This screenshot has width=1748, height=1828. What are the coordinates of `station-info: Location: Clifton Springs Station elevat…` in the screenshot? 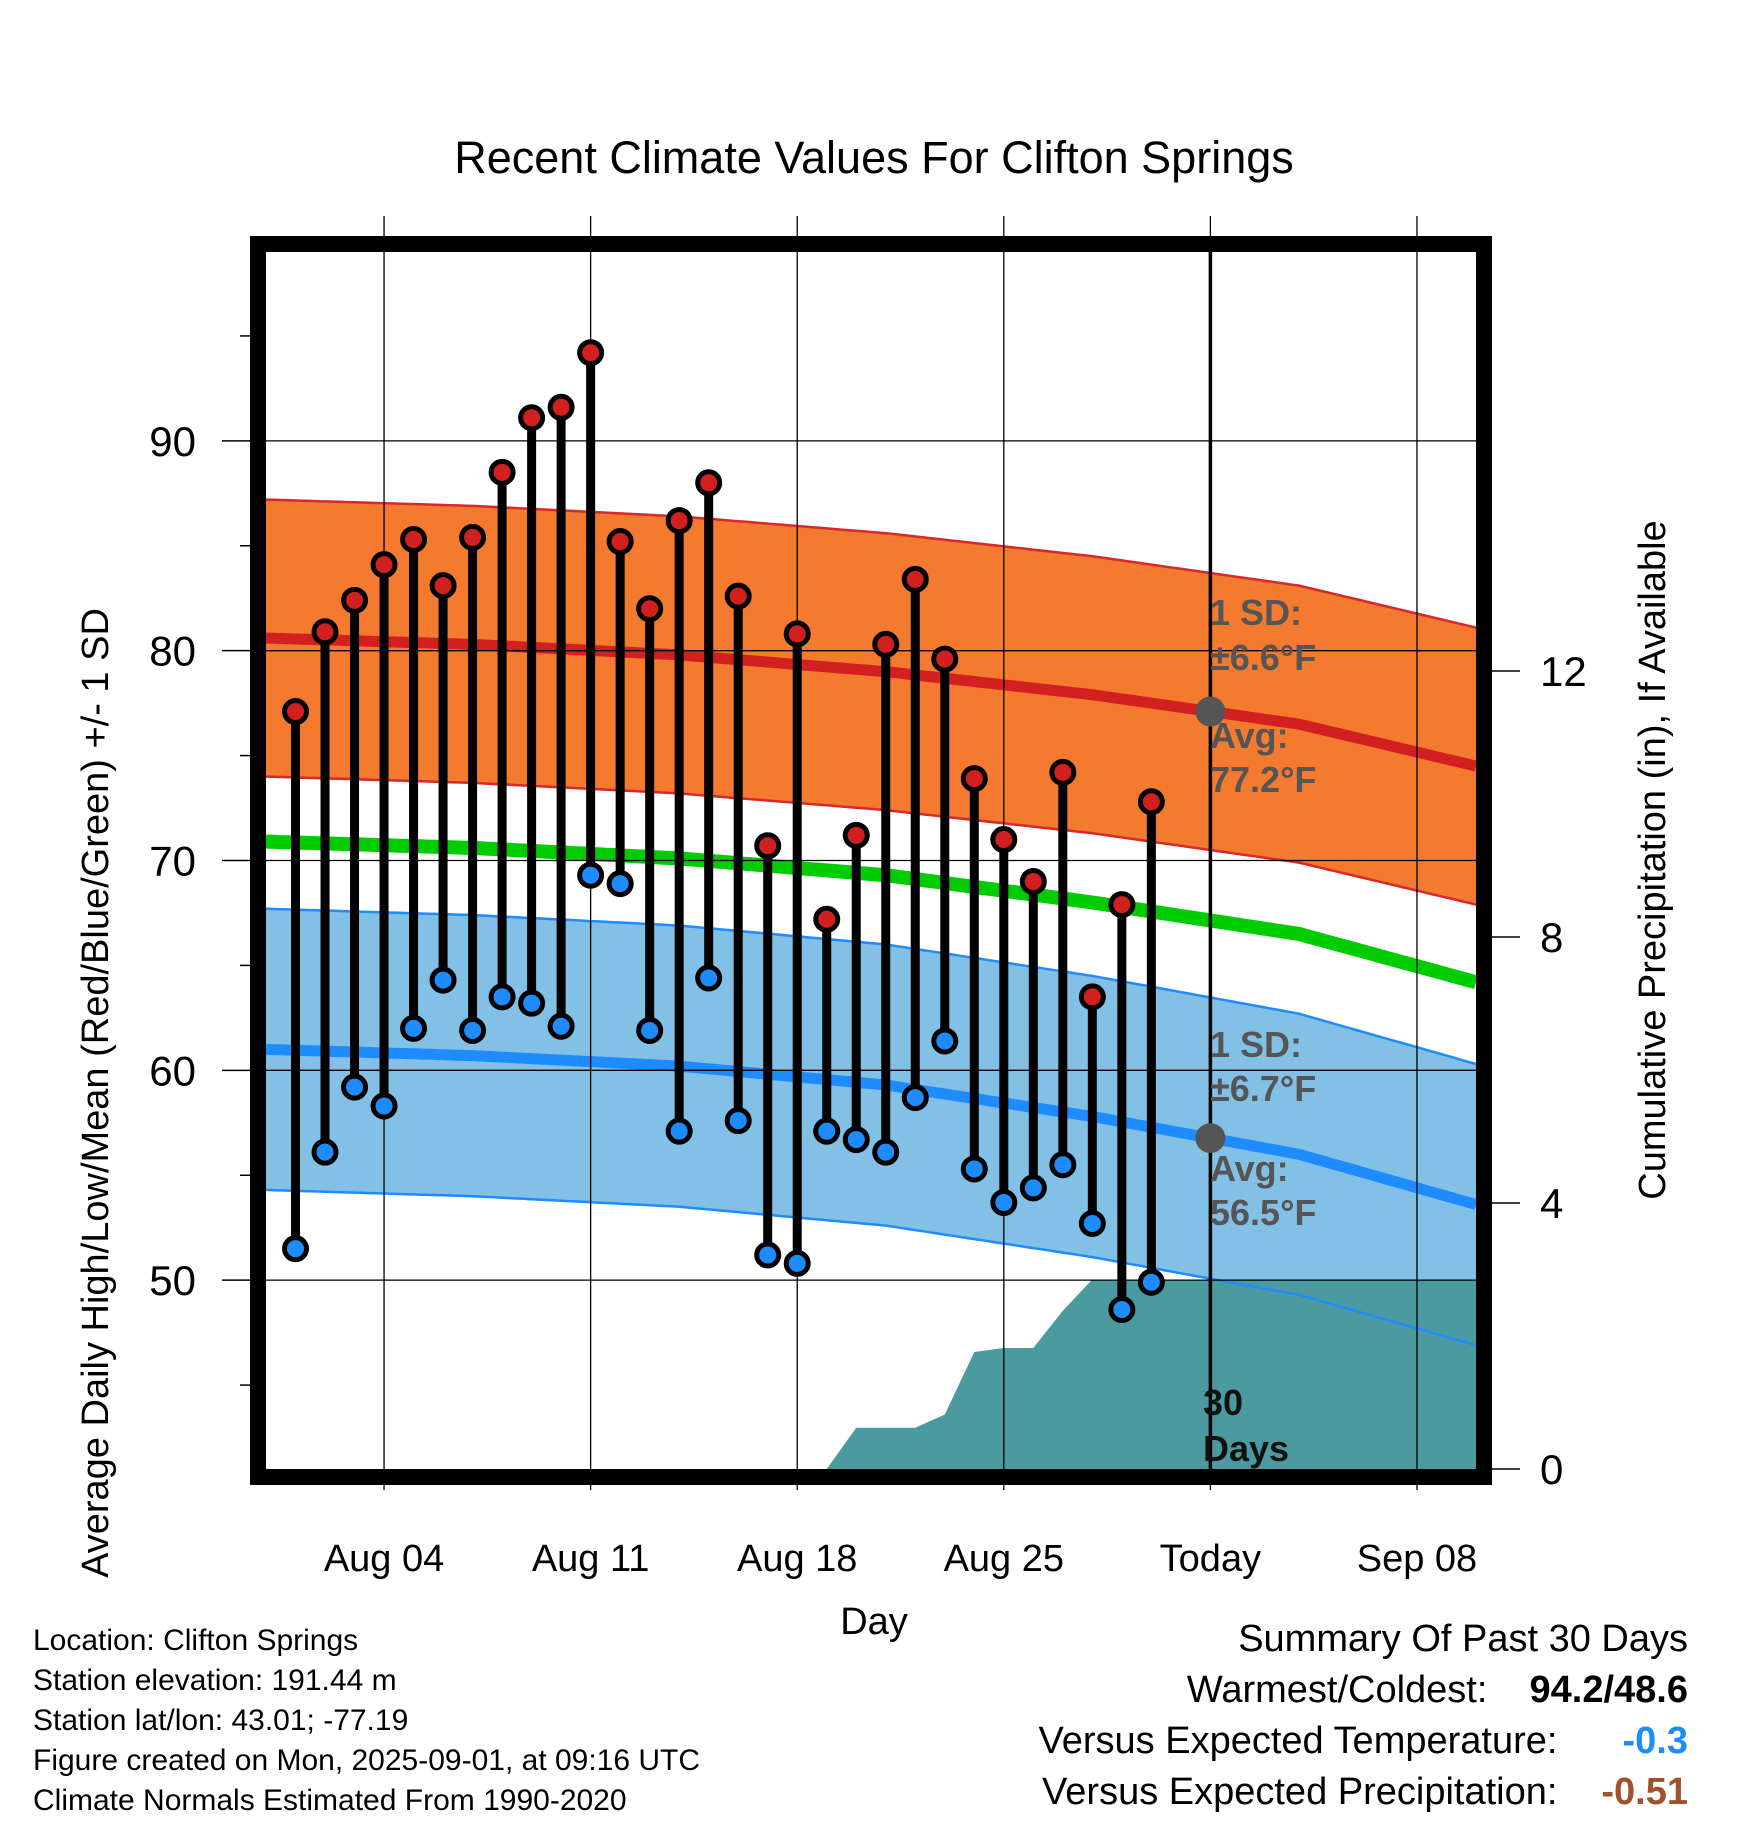 It's located at (366, 1721).